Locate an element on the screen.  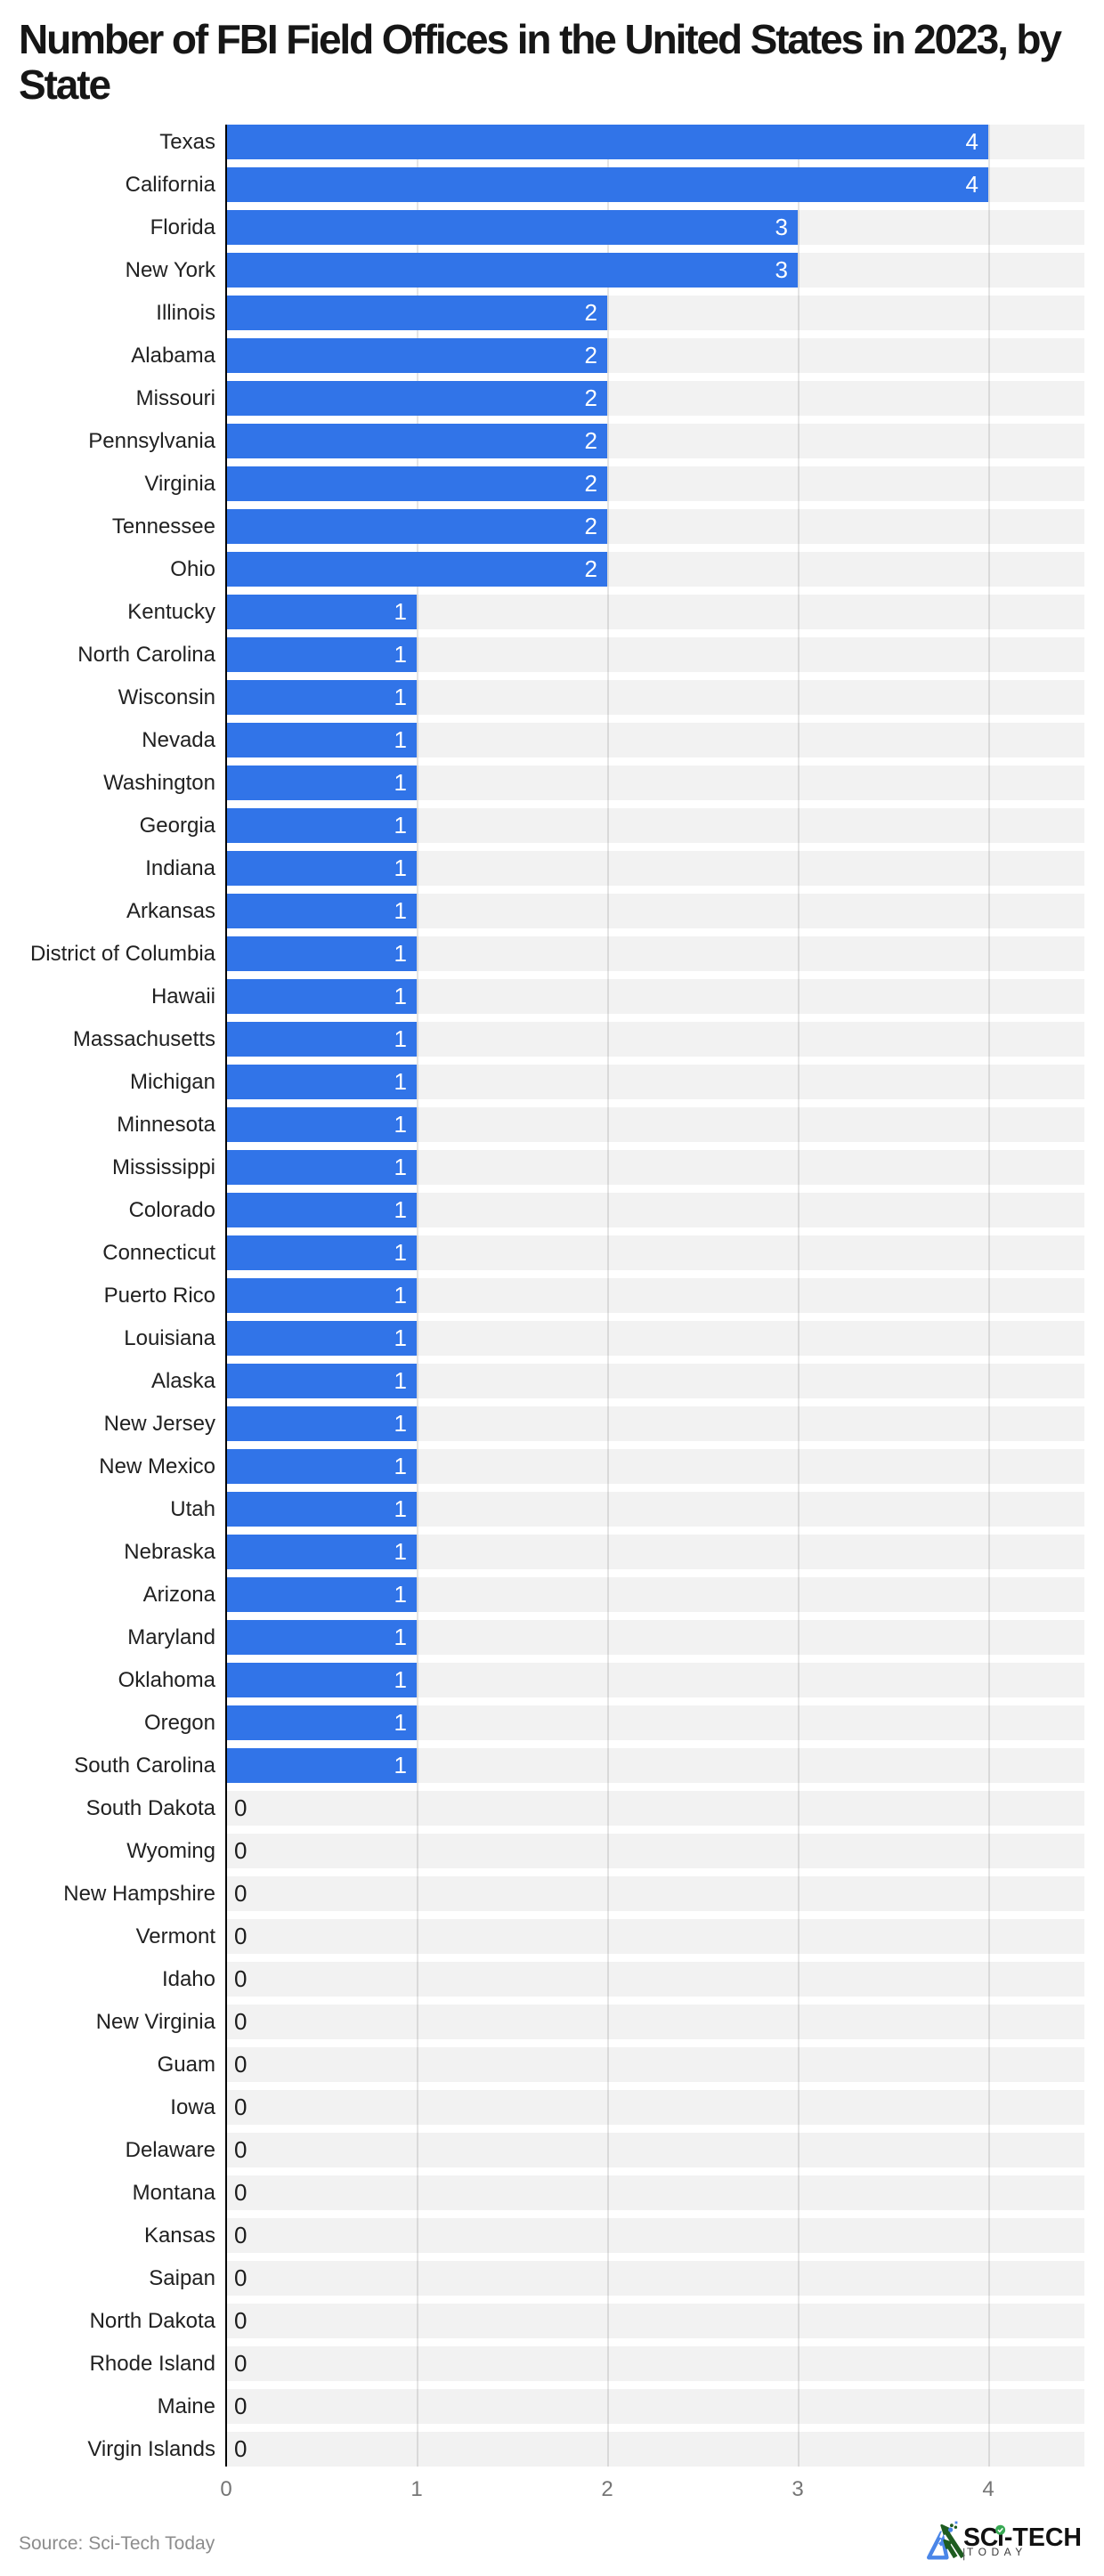
svg-text: i-TECH is located at coordinates (1039, 2537).